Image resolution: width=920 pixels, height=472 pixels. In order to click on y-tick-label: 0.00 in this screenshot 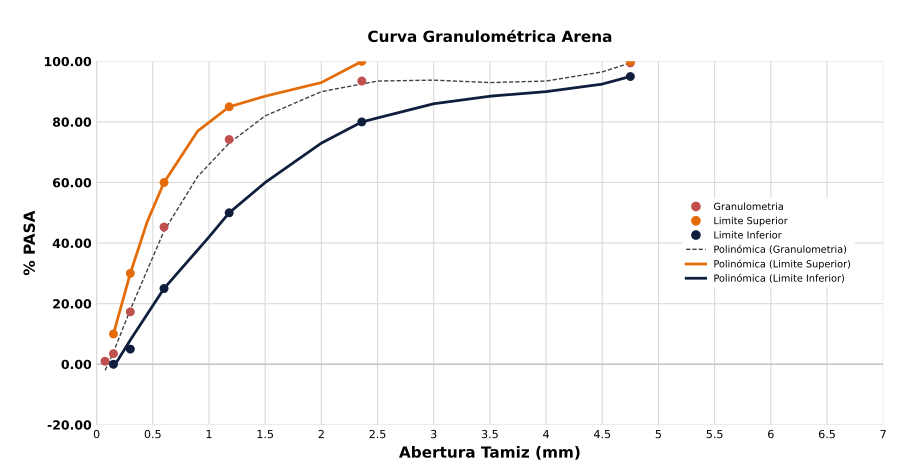, I will do `click(76, 365)`.